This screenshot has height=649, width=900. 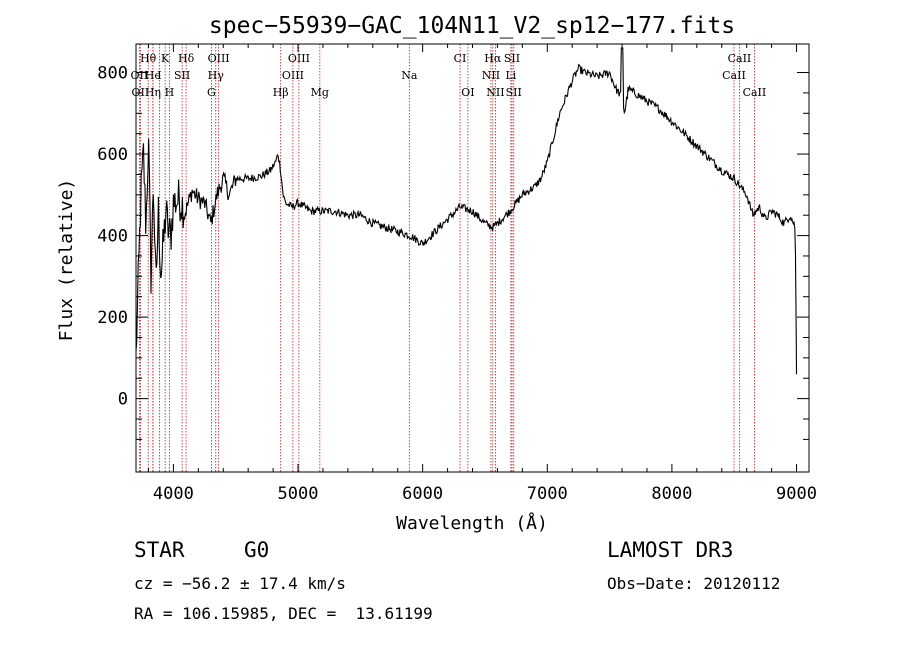 I want to click on line-label: Hδ, so click(x=186, y=58).